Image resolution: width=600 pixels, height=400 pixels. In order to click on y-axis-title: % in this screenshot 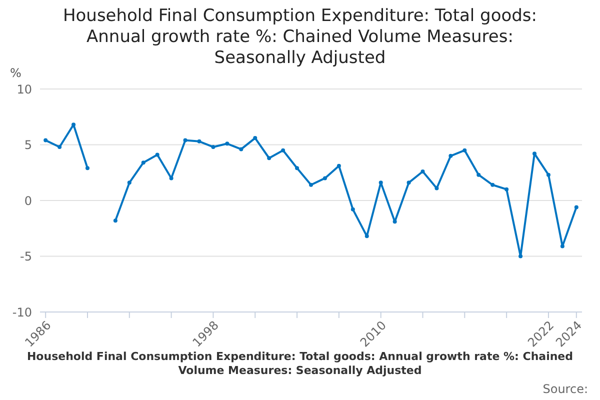, I will do `click(16, 73)`.